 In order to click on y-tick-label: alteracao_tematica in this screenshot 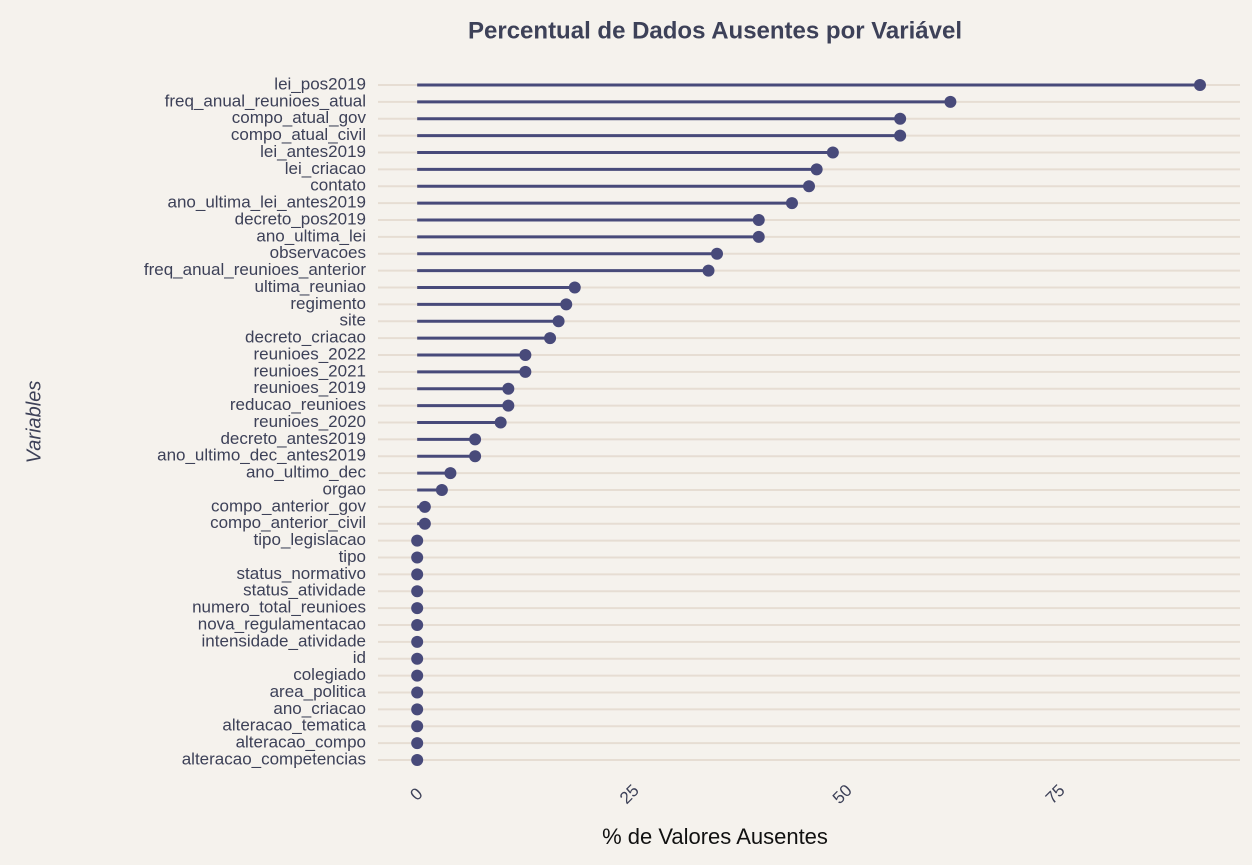, I will do `click(294, 725)`.